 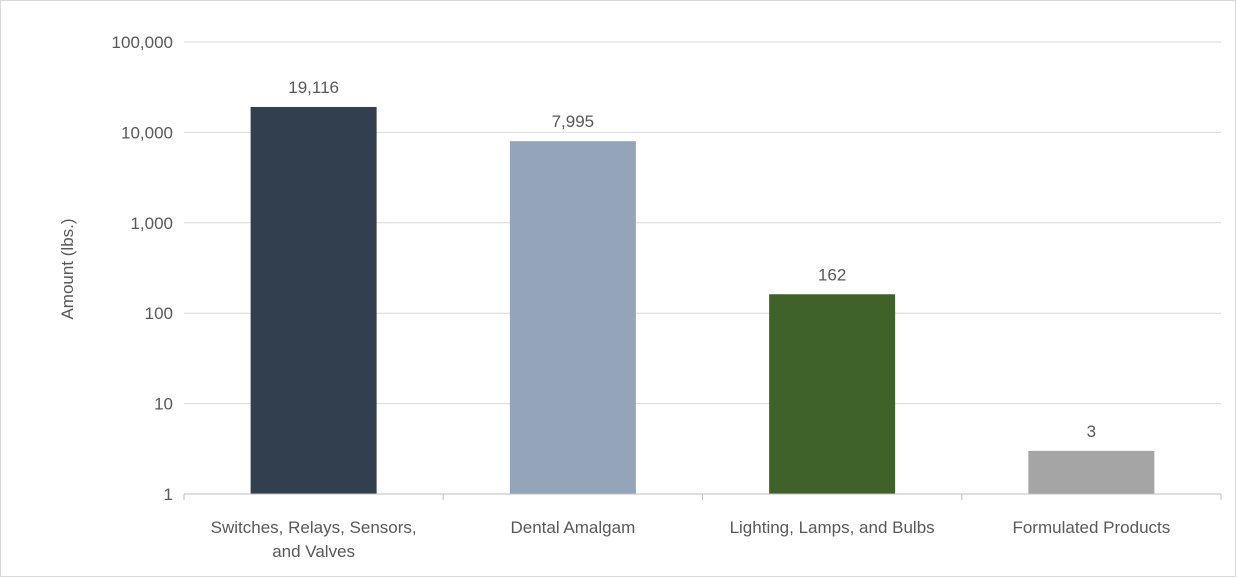 What do you see at coordinates (832, 274) in the screenshot?
I see `data-label: 162` at bounding box center [832, 274].